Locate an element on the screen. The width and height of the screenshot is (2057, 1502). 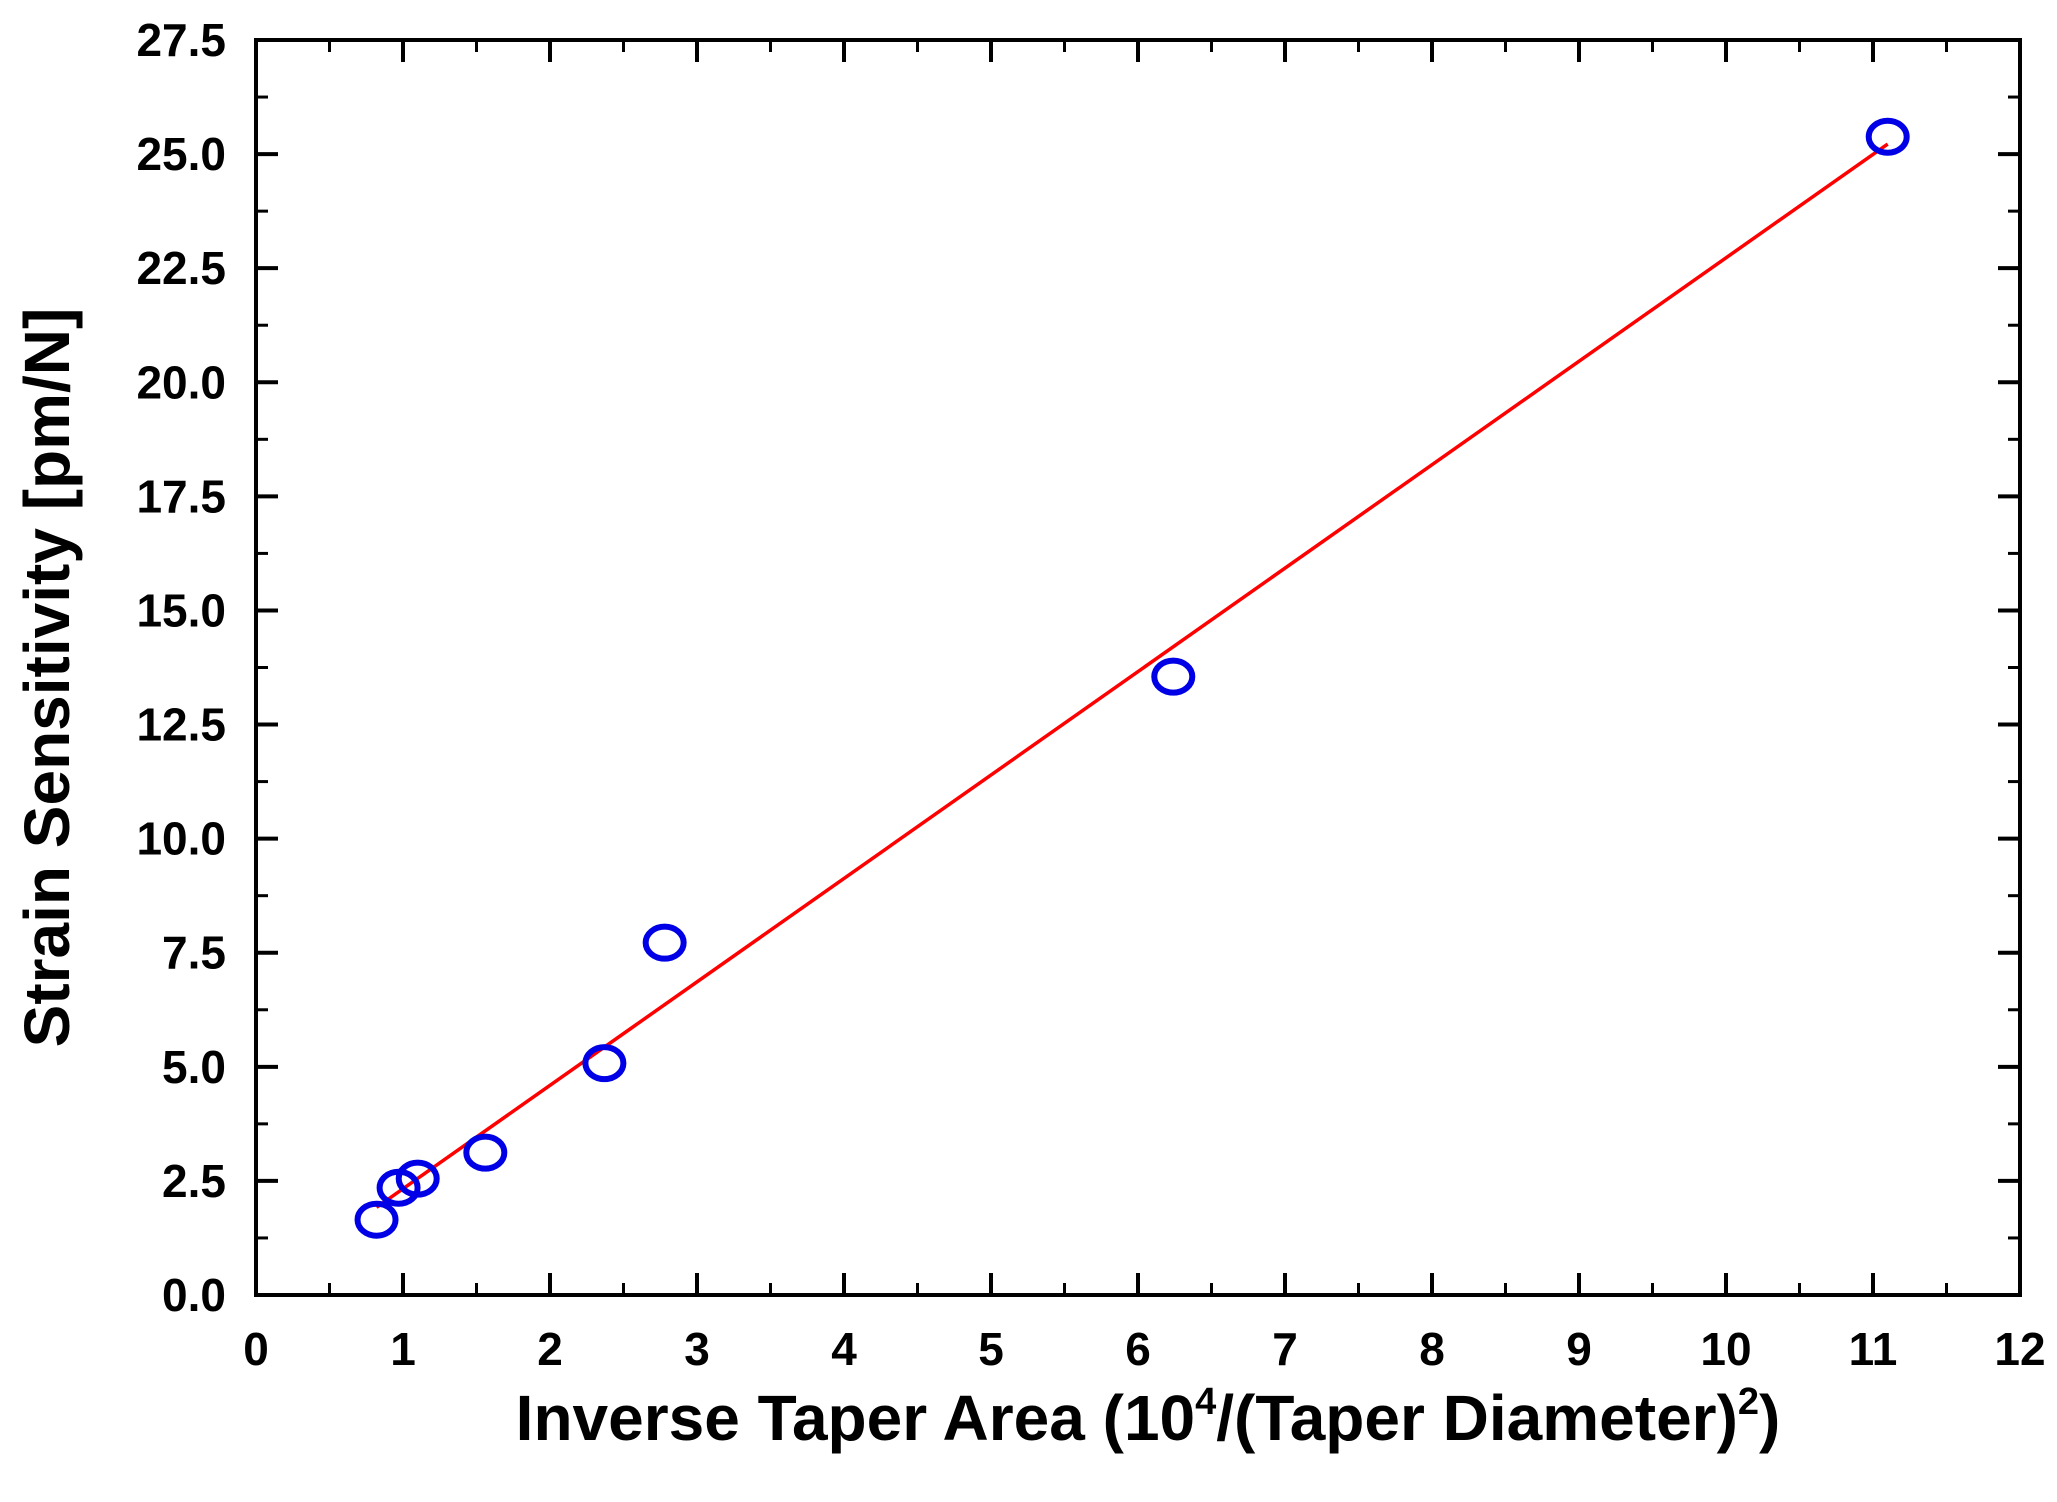
y-tick-label: 12.5 is located at coordinates (181, 725).